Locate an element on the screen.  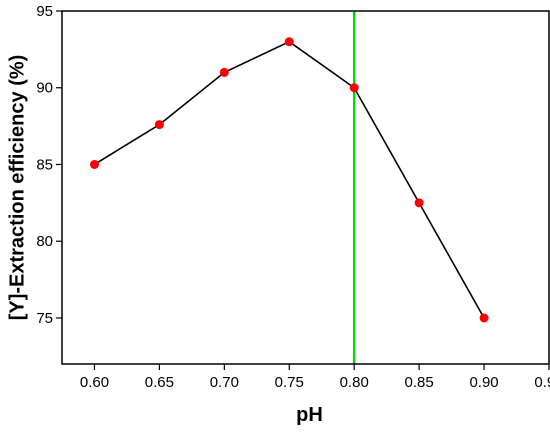
x-tick-label: 0.65 is located at coordinates (159, 382).